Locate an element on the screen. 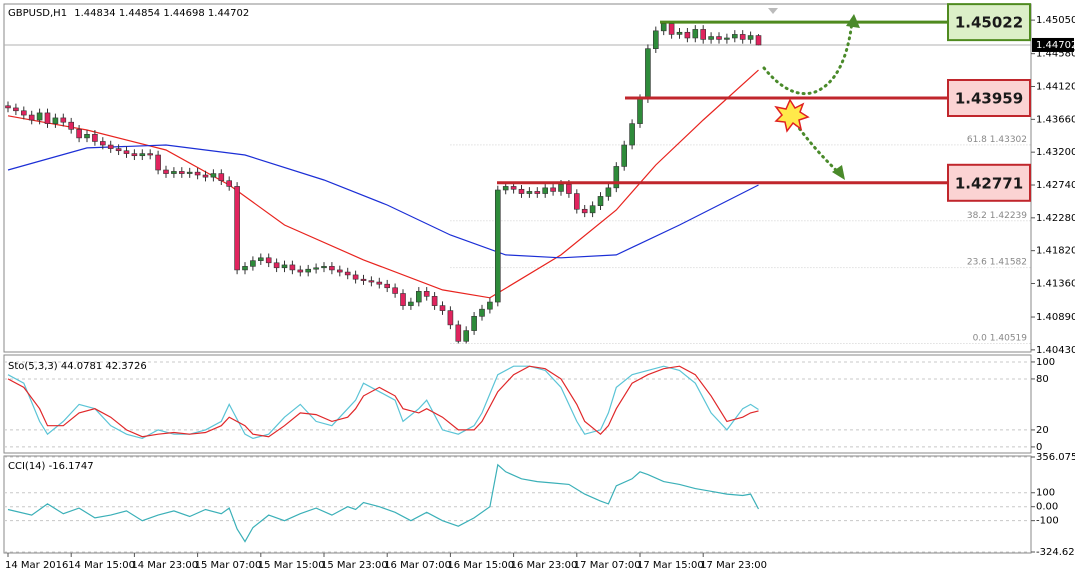  y-tick-label: -100 is located at coordinates (1047, 521).